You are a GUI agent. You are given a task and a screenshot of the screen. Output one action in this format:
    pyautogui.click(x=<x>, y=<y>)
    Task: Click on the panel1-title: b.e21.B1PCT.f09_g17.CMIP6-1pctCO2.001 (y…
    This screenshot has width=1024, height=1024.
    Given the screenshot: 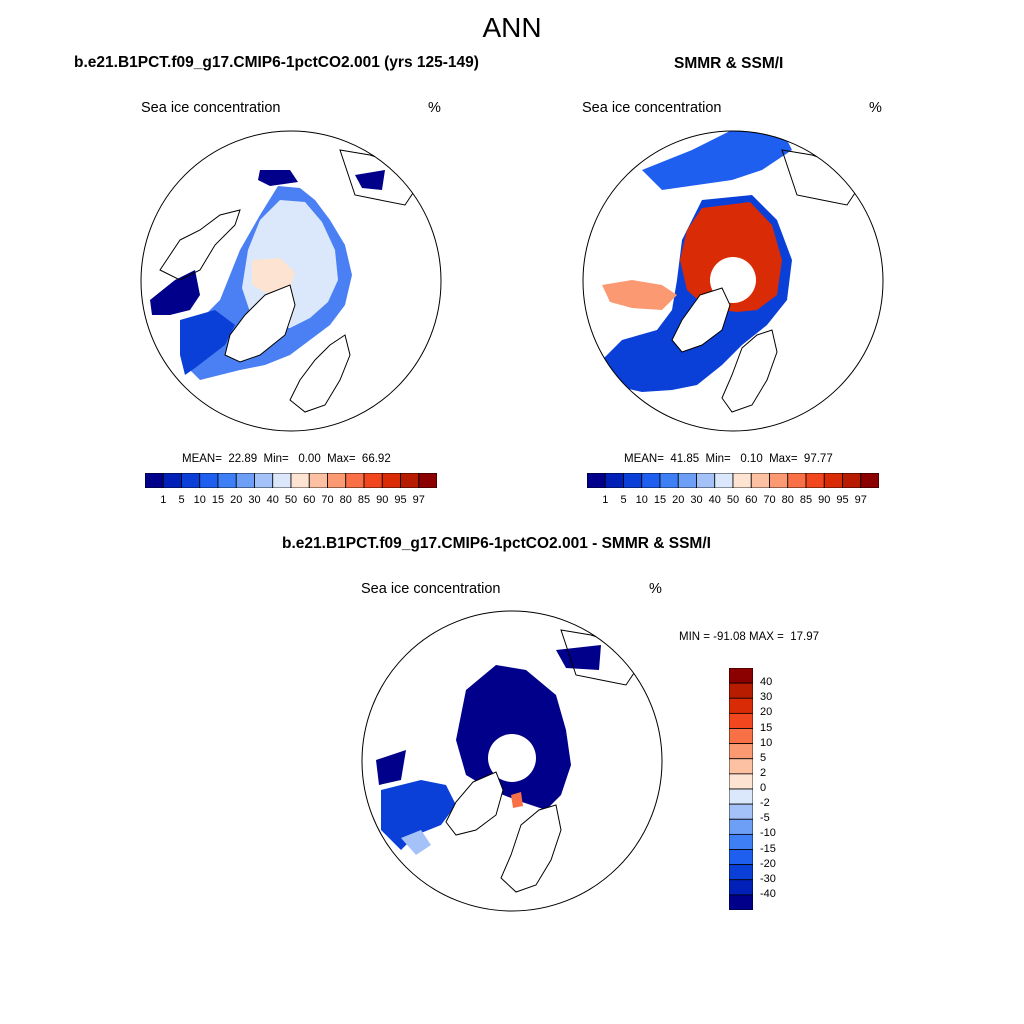 What is the action you would take?
    pyautogui.click(x=276, y=62)
    